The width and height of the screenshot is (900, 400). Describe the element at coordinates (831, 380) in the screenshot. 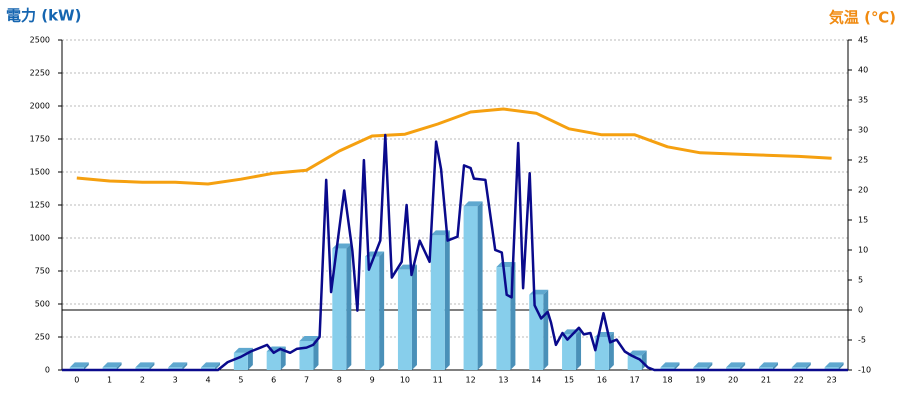

I see `x-tick-label: 23` at that location.